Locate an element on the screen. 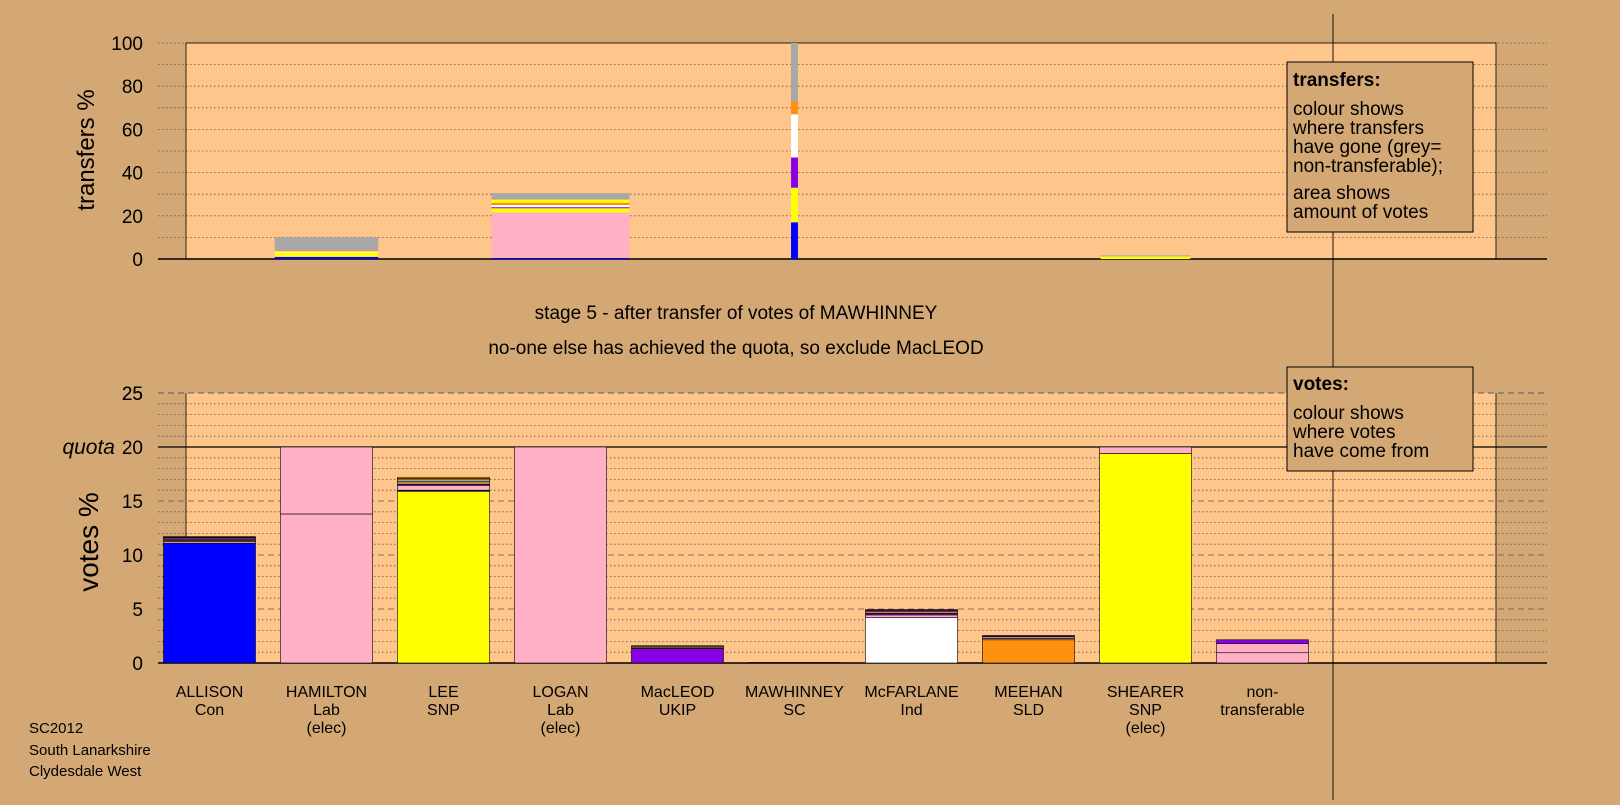  y-tick-label: 40 is located at coordinates (132, 174).